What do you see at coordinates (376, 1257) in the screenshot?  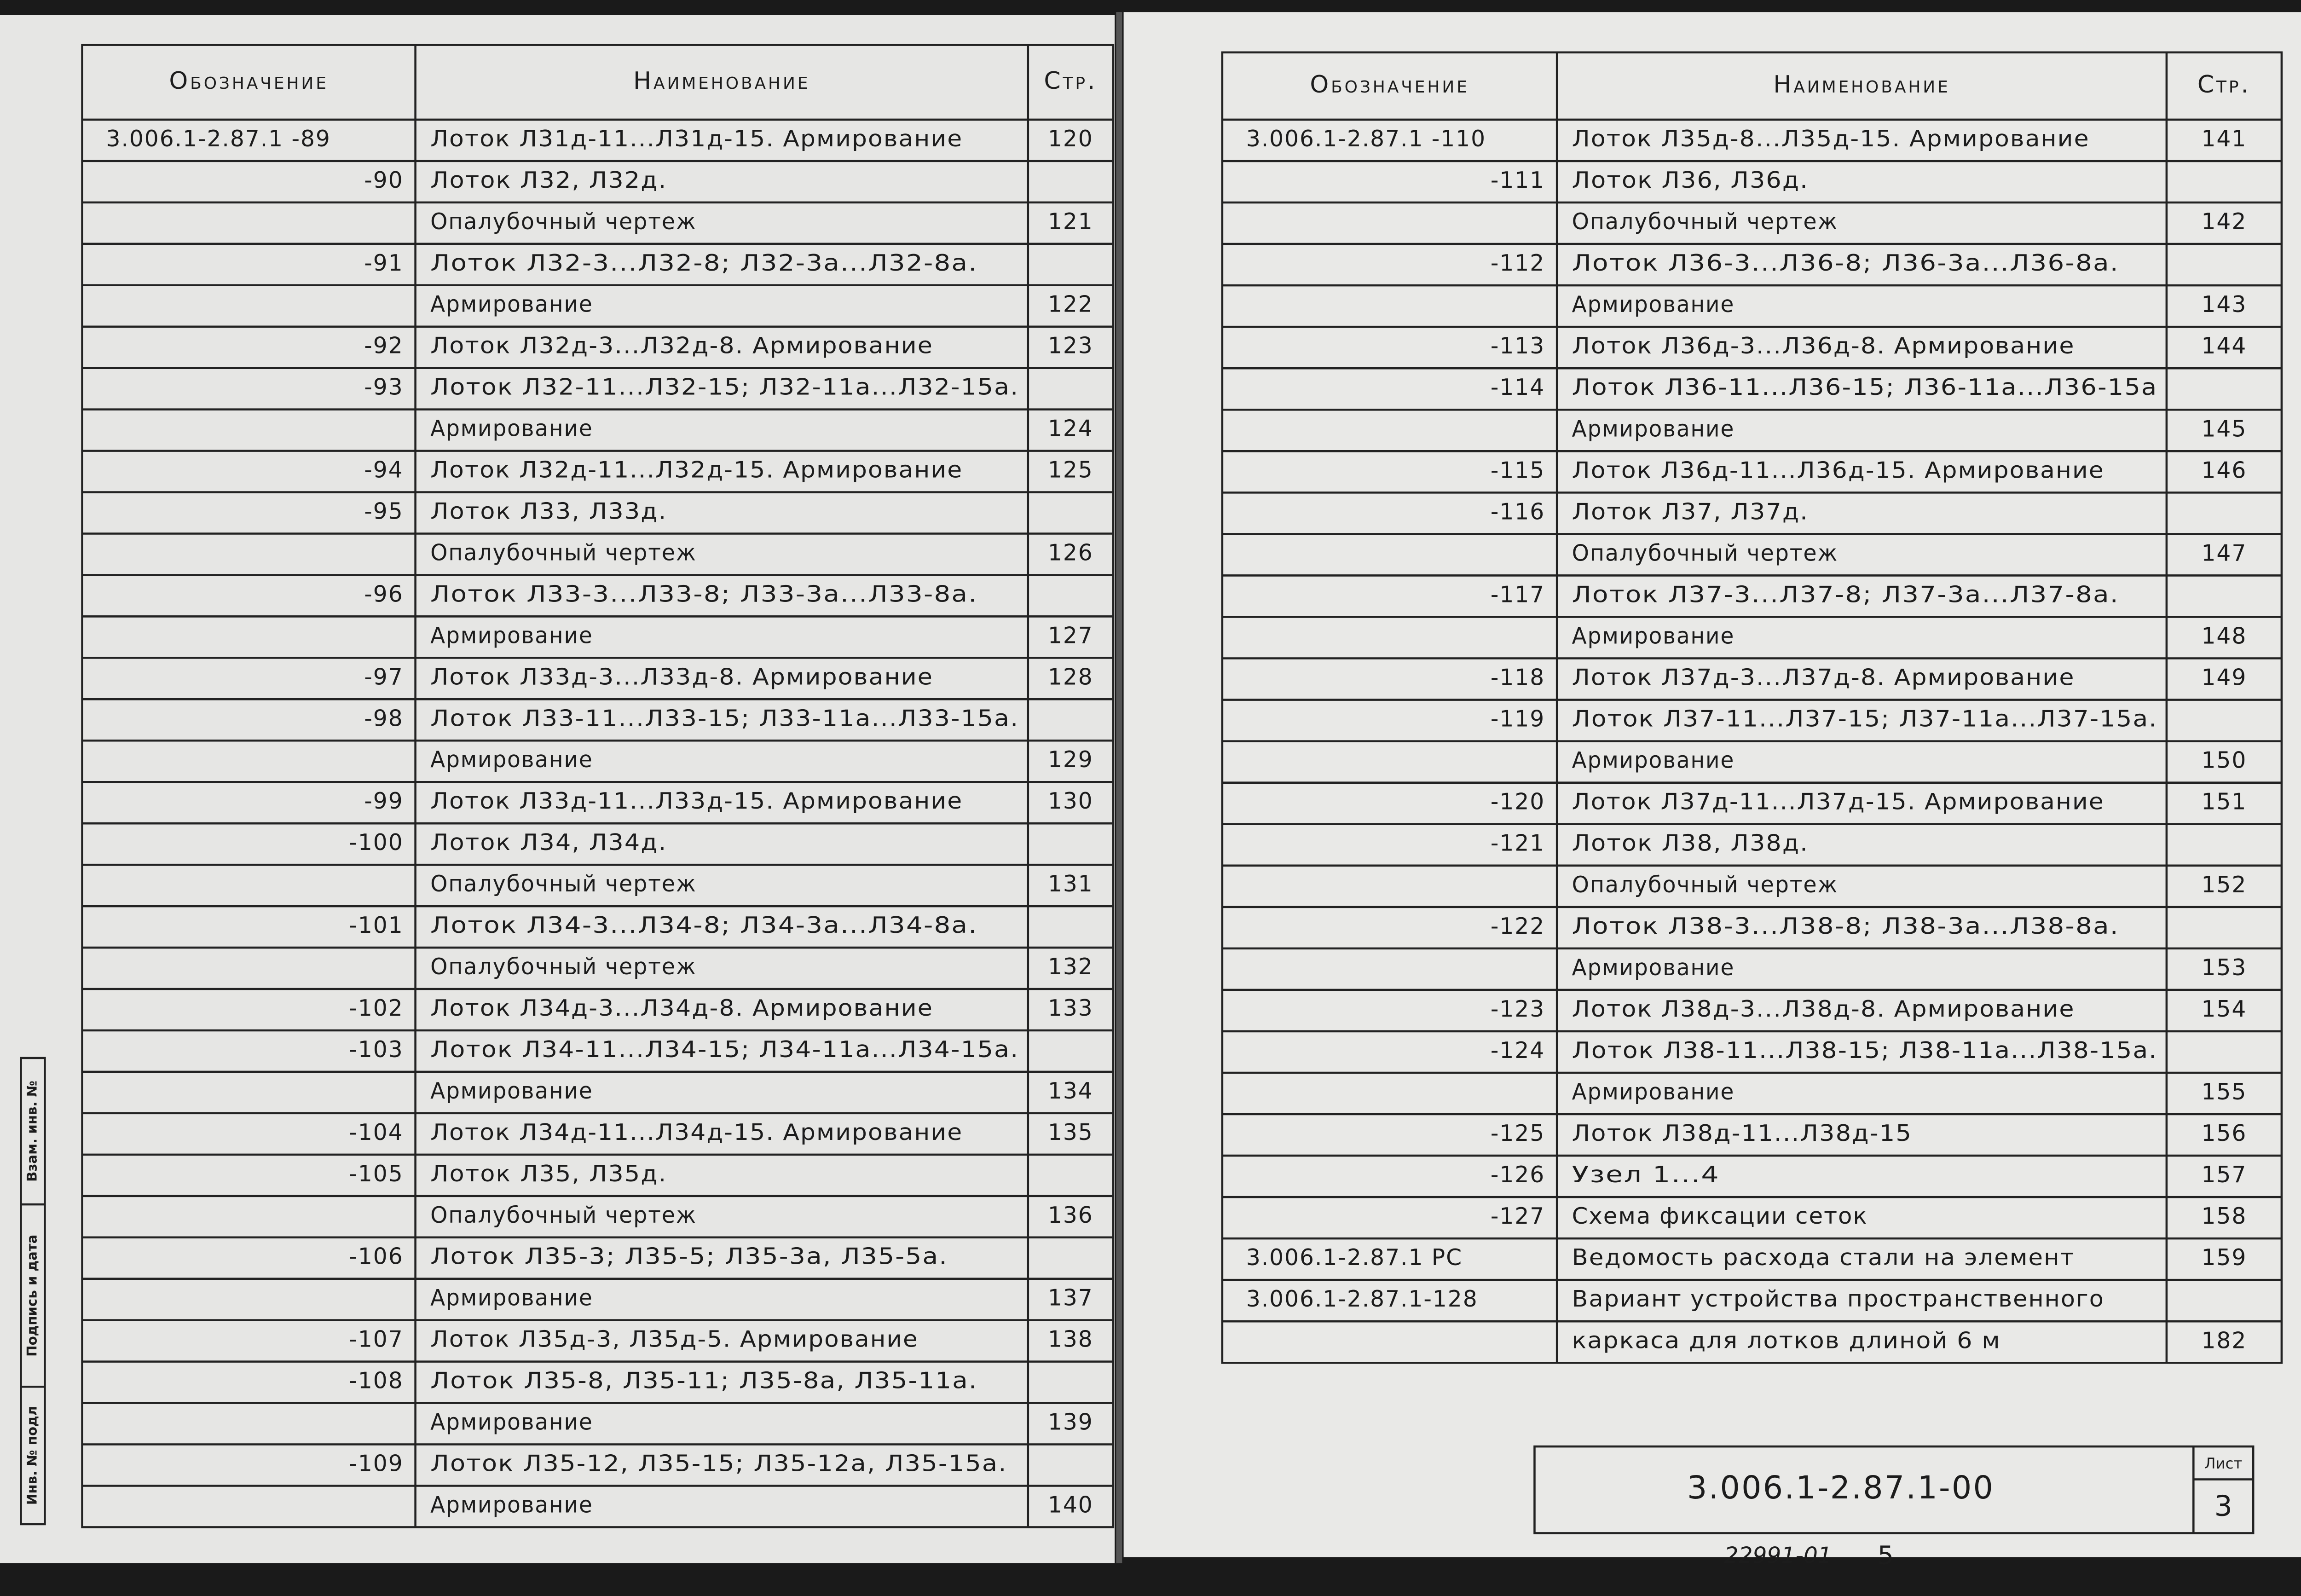 I see `row-code: -106` at bounding box center [376, 1257].